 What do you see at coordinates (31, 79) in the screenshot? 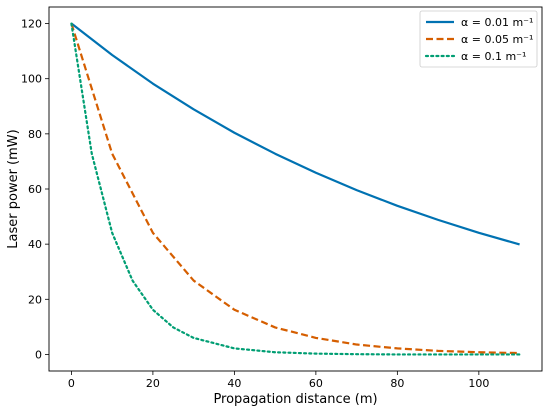
I see `y-tick-label: 100` at bounding box center [31, 79].